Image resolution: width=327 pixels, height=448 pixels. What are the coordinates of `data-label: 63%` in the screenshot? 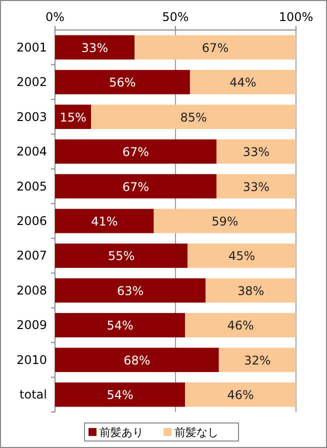 It's located at (130, 291).